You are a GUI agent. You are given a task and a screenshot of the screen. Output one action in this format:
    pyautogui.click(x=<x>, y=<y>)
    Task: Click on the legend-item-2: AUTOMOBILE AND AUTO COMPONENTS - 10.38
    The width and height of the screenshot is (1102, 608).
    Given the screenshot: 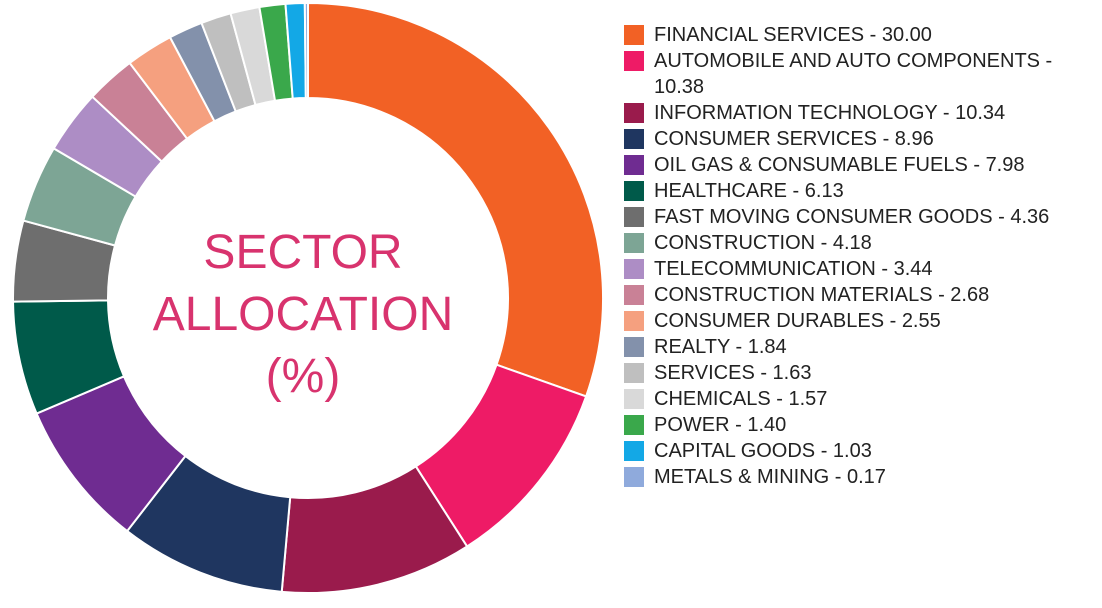 What is the action you would take?
    pyautogui.click(x=859, y=74)
    